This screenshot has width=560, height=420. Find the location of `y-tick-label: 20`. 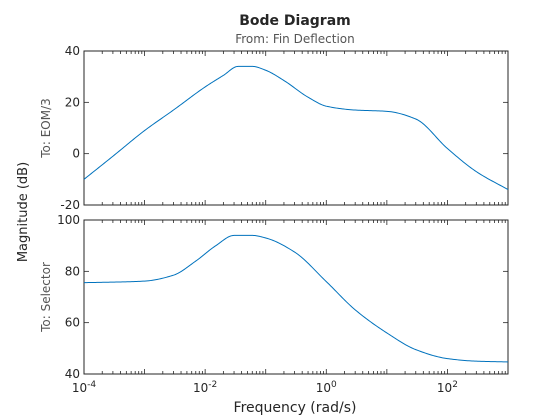

y-tick-label: 20 is located at coordinates (72, 102).